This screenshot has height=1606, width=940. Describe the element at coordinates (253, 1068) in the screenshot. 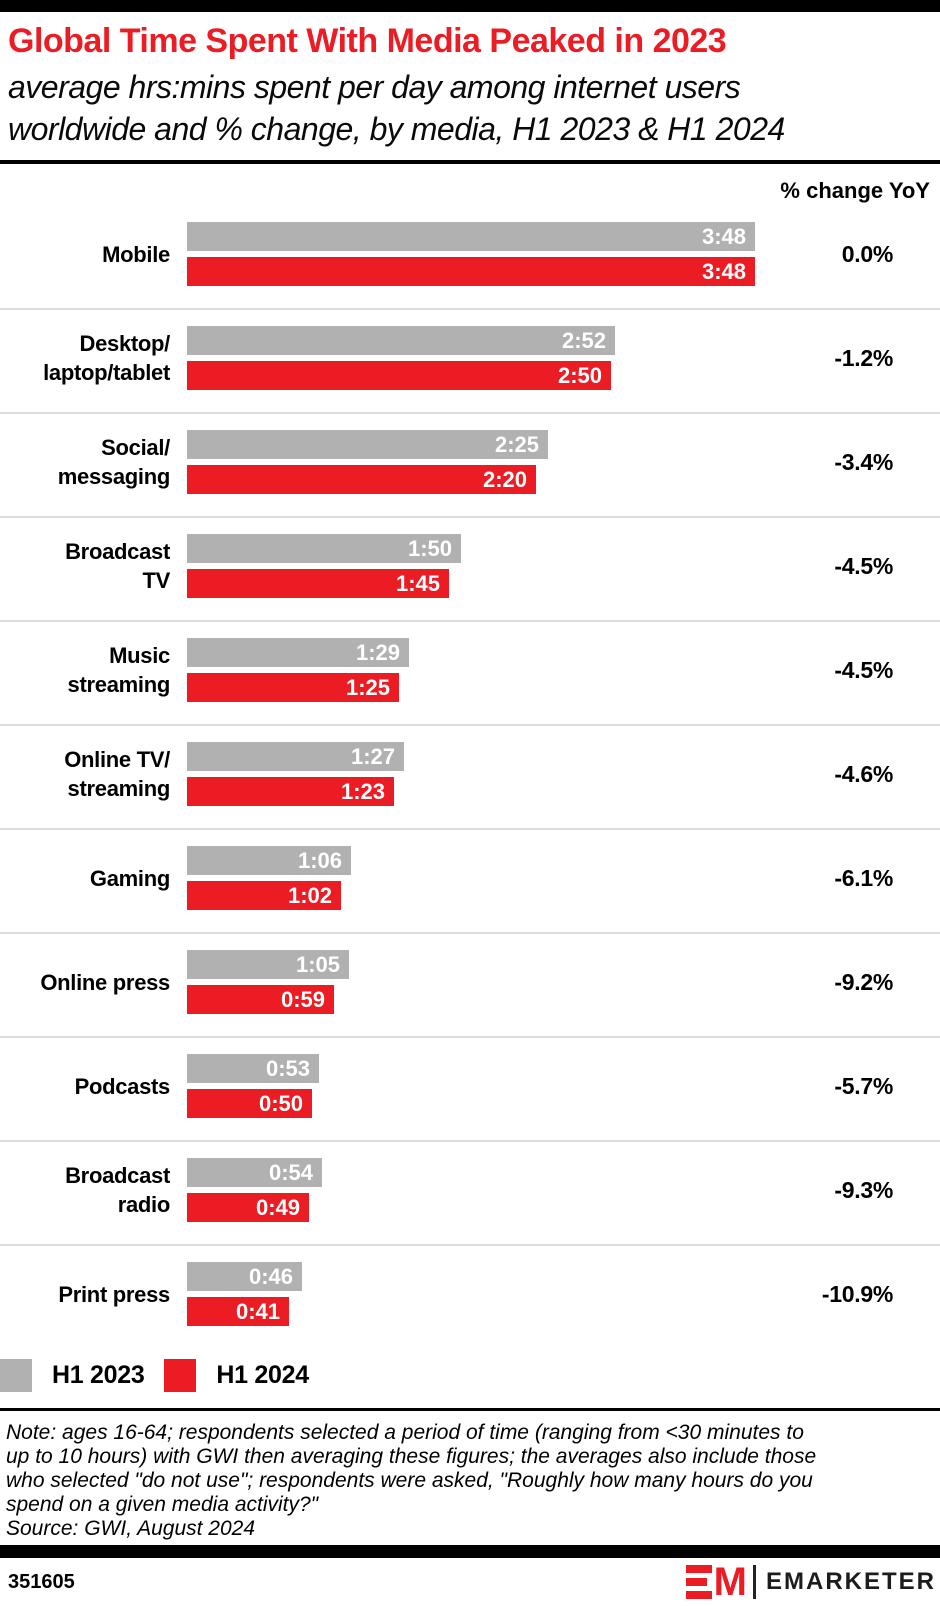

I see `bar-h1-2023: 0:53` at that location.